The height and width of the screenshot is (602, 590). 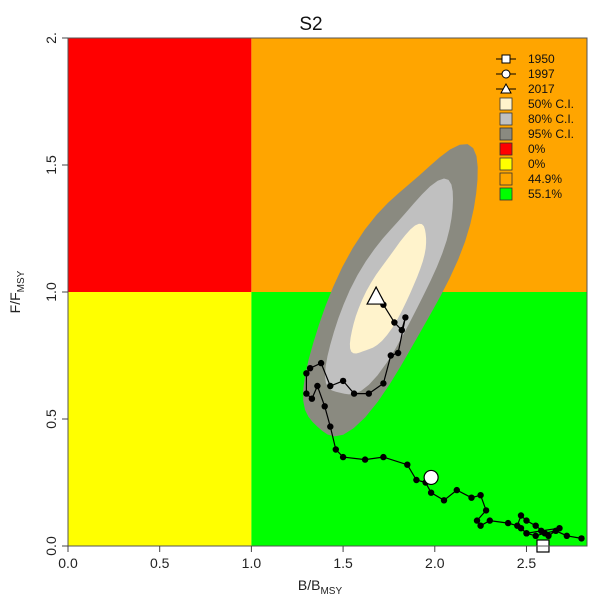 What do you see at coordinates (541, 74) in the screenshot?
I see `legend-label: 1997` at bounding box center [541, 74].